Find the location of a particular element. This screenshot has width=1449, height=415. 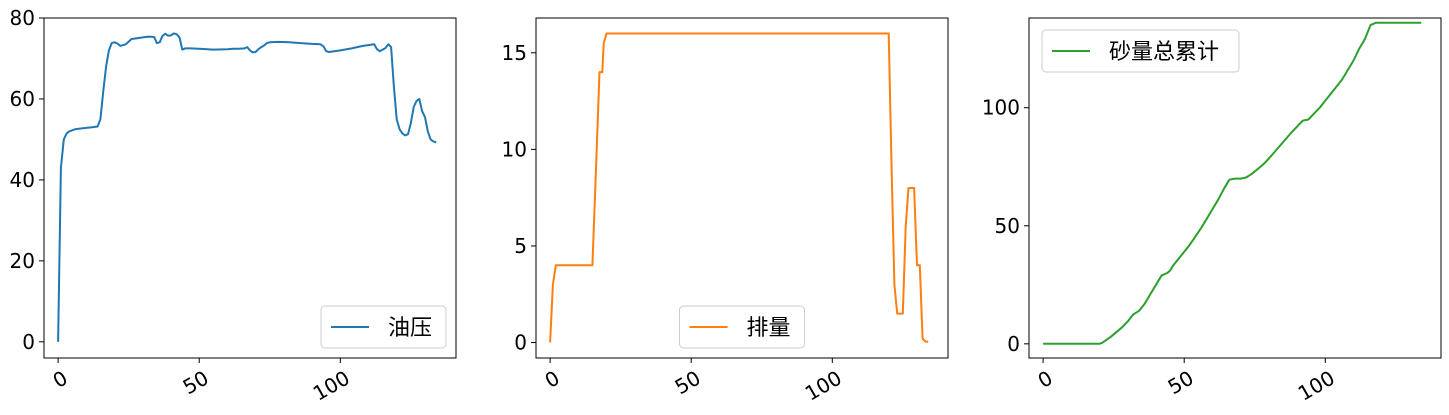

legend: 排量 is located at coordinates (742, 327).